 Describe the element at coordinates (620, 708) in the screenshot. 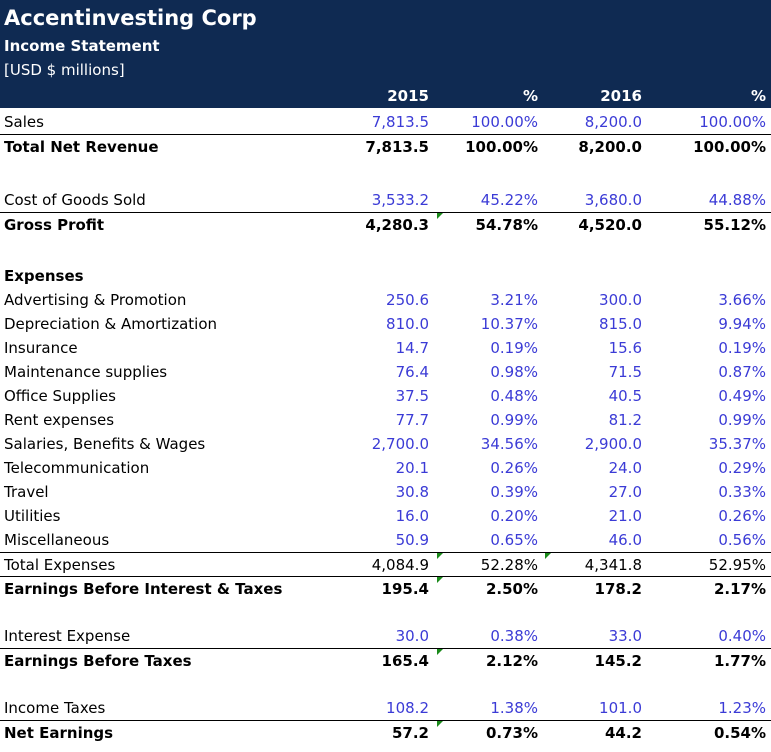

I see `cell-2016: 101.0` at that location.